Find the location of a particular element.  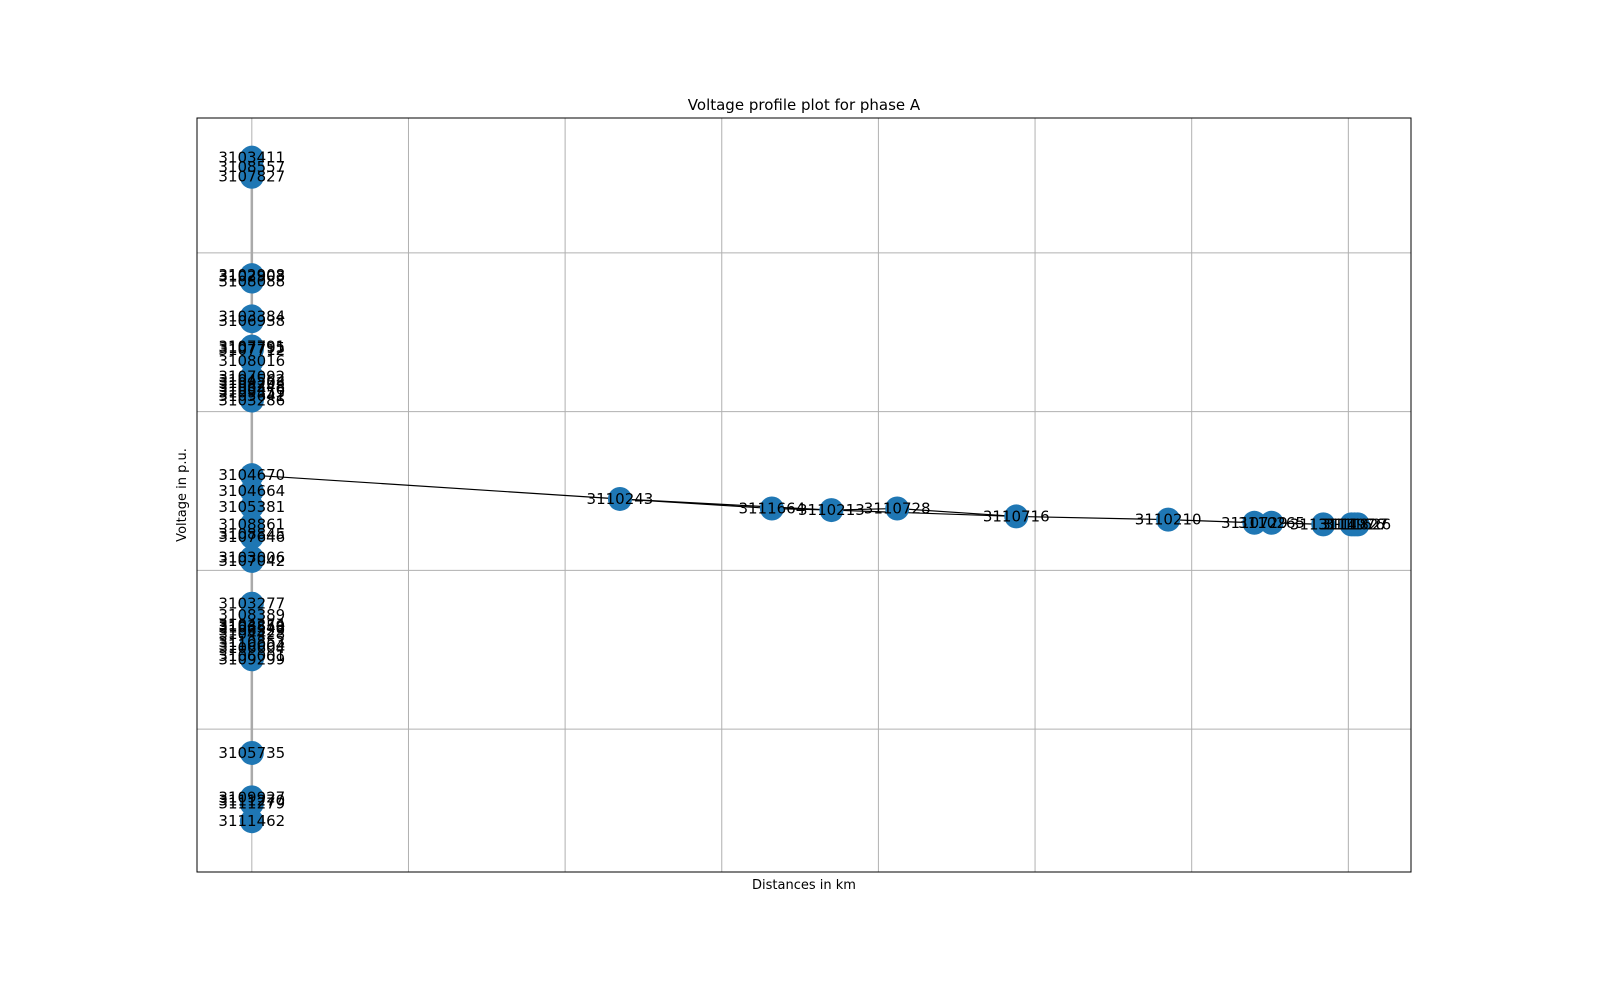

node-label-3107712: 3107712 is located at coordinates (251, 350).